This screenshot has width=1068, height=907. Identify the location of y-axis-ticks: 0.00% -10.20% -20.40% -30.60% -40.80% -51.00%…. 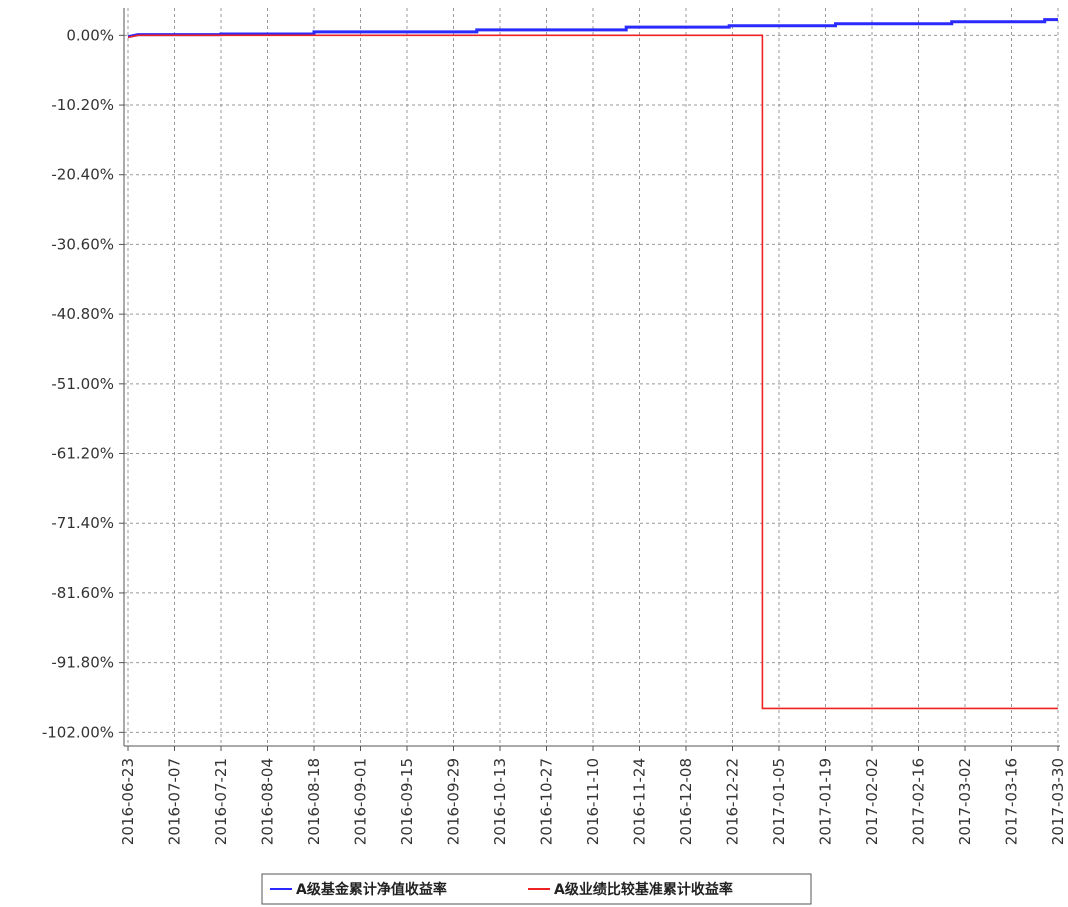
(83, 383).